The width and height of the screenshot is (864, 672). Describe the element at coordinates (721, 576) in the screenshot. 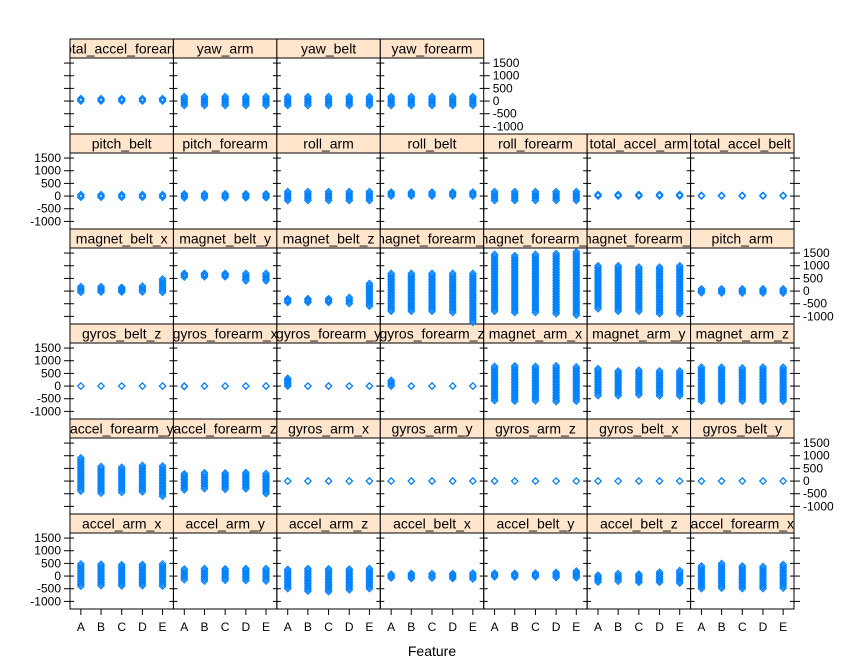

I see `points-accel_forearm_x-B` at that location.